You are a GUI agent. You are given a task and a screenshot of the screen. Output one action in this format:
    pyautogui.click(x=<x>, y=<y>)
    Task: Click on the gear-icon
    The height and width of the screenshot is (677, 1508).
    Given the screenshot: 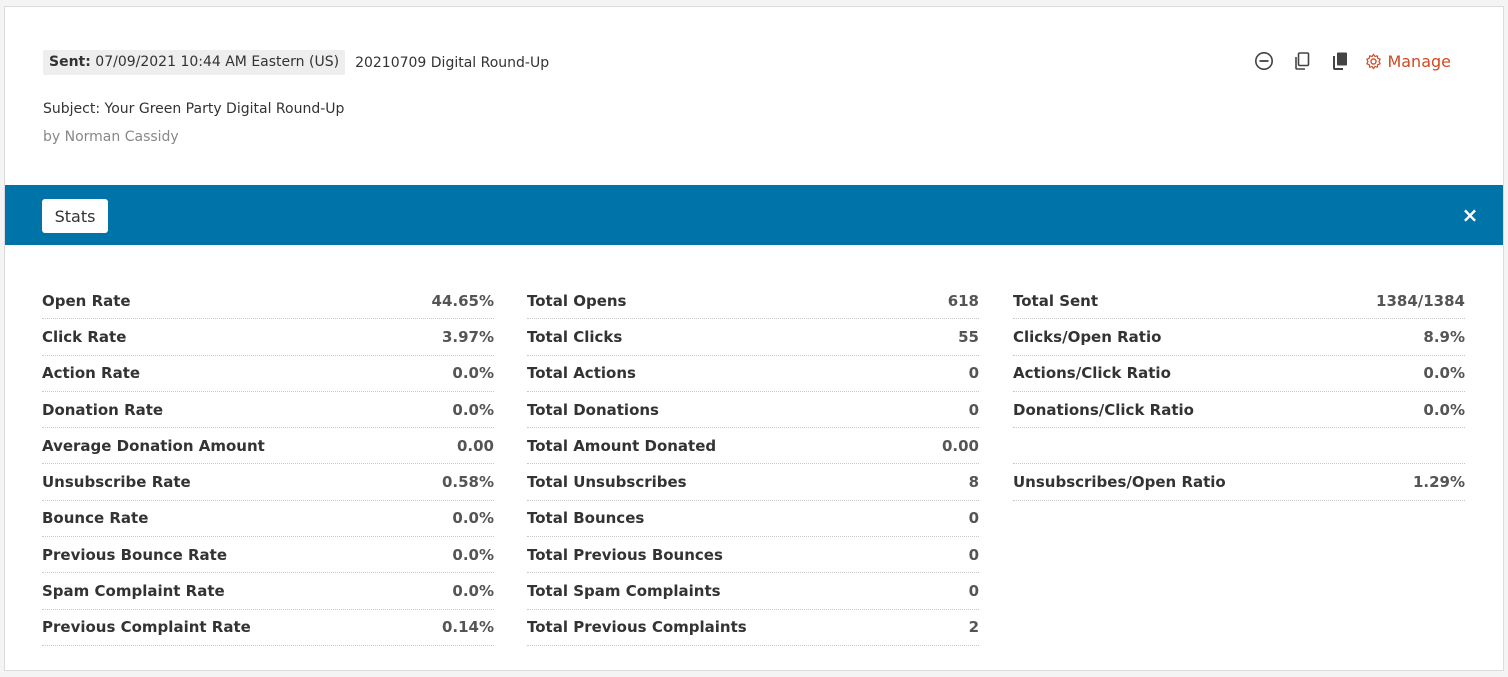 What is the action you would take?
    pyautogui.click(x=1374, y=61)
    